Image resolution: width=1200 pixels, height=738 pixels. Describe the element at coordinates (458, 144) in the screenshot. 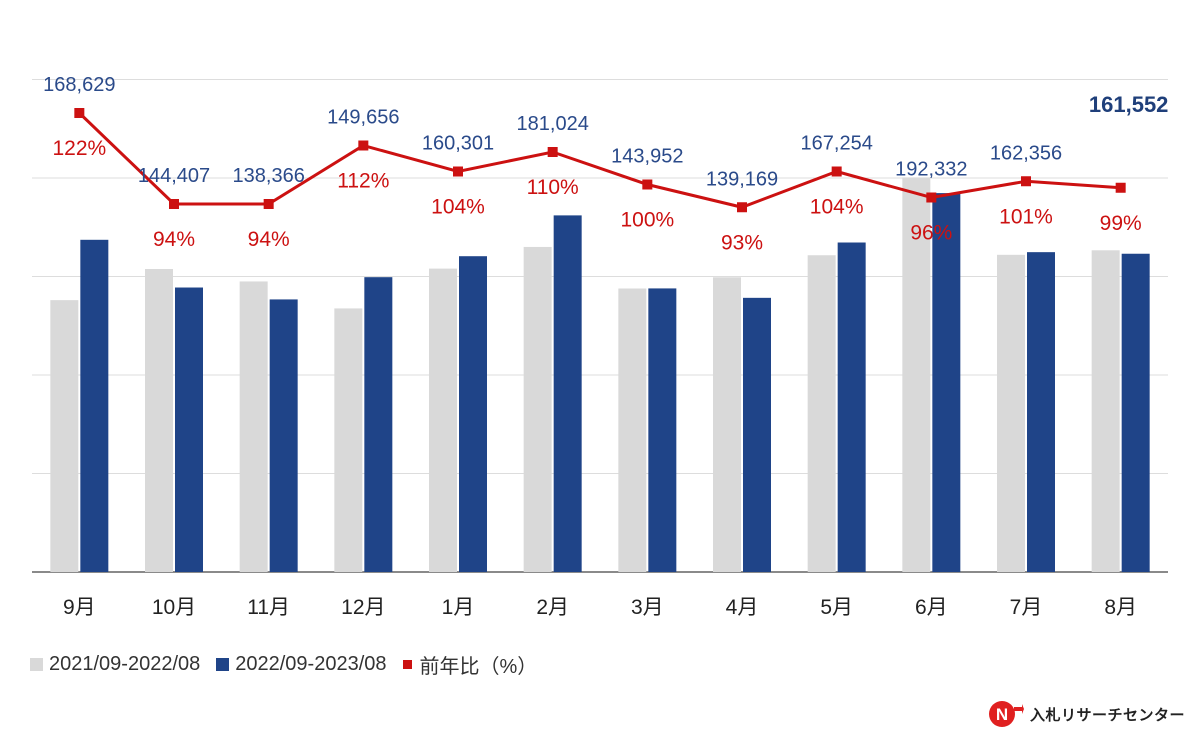

I see `value-label: 160,301` at that location.